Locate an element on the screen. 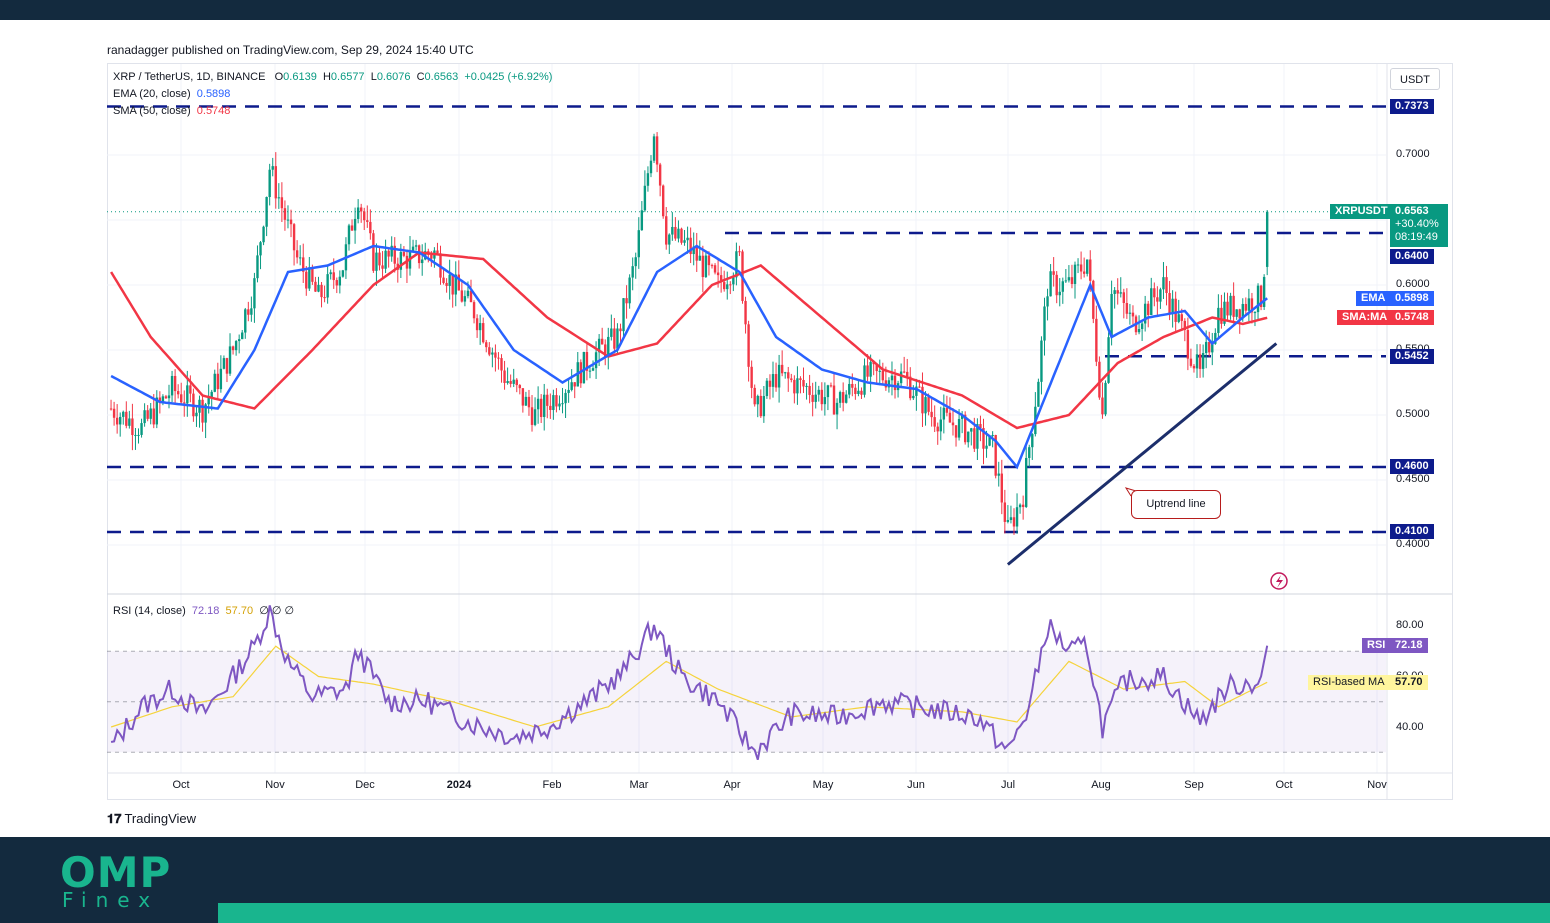  tradingview-footer: 𝟏𝟕 TradingView is located at coordinates (151, 819).